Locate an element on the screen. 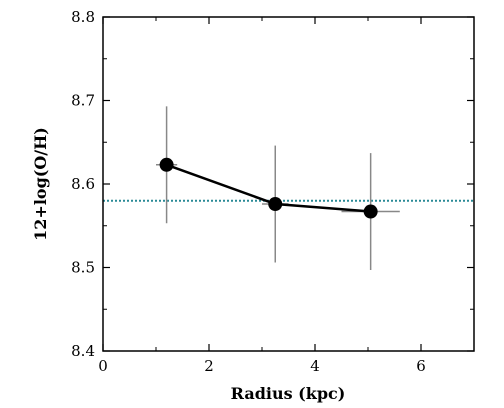 The image size is (504, 408). y-tick-label: 8.8 is located at coordinates (83, 17).